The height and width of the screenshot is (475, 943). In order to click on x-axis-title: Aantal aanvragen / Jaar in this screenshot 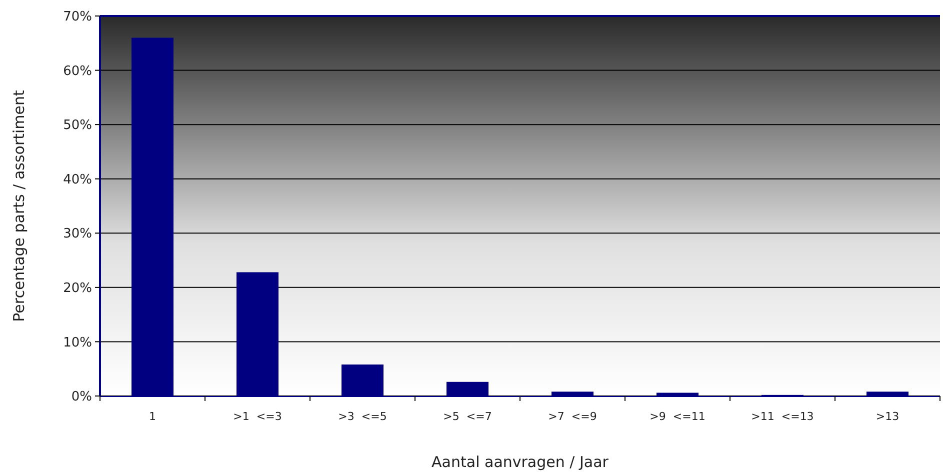, I will do `click(521, 462)`.